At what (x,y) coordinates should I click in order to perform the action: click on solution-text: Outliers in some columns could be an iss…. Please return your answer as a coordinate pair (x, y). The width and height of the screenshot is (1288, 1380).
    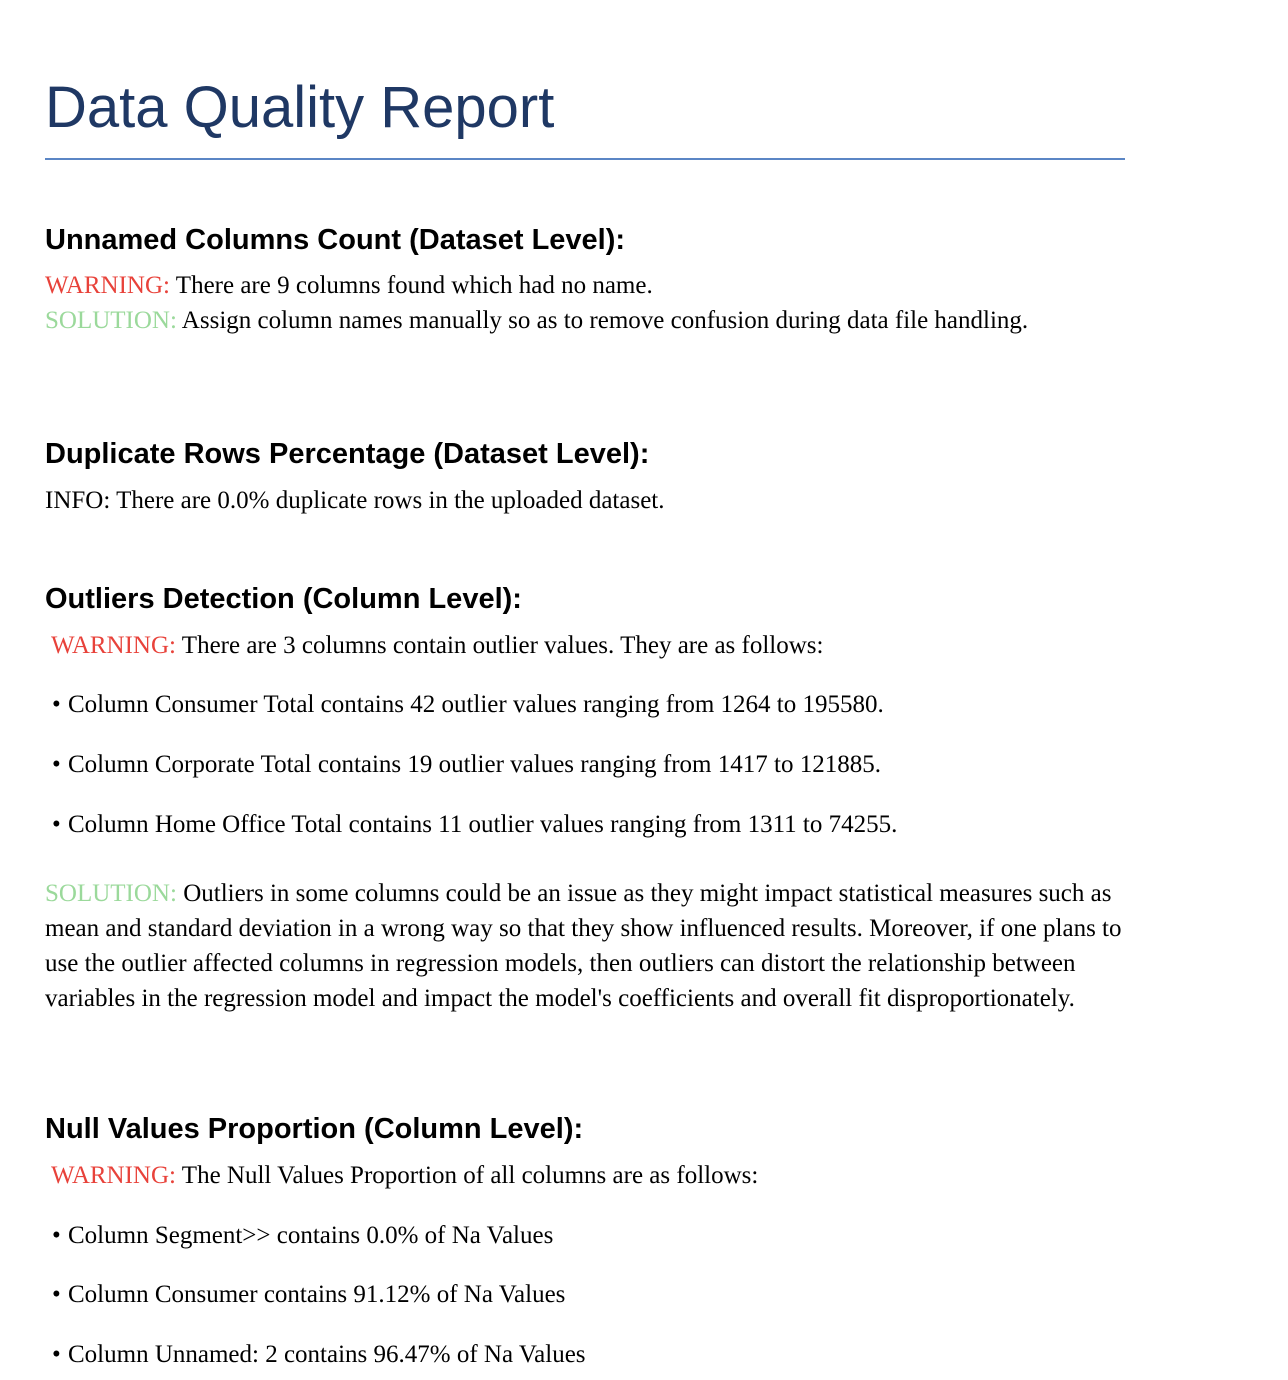
    Looking at the image, I should click on (583, 946).